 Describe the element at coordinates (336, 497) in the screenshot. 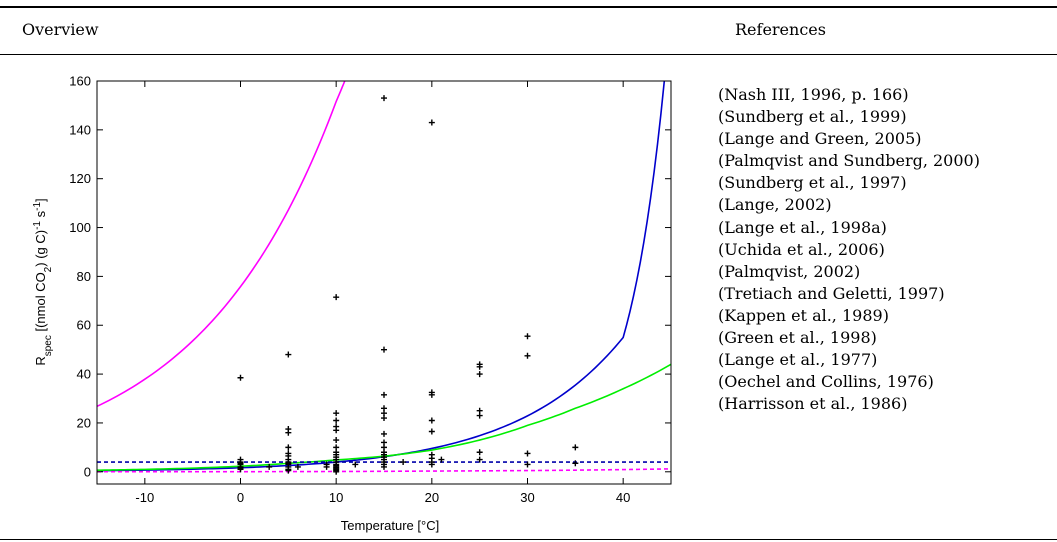

I see `x-tick-label: 10` at that location.